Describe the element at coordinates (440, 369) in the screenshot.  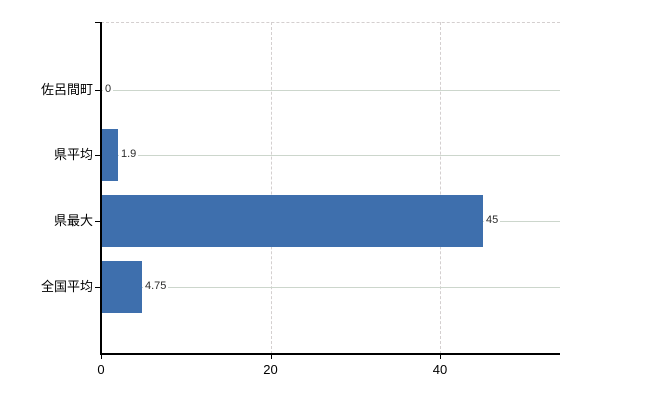
I see `x-tick-label: 40` at that location.